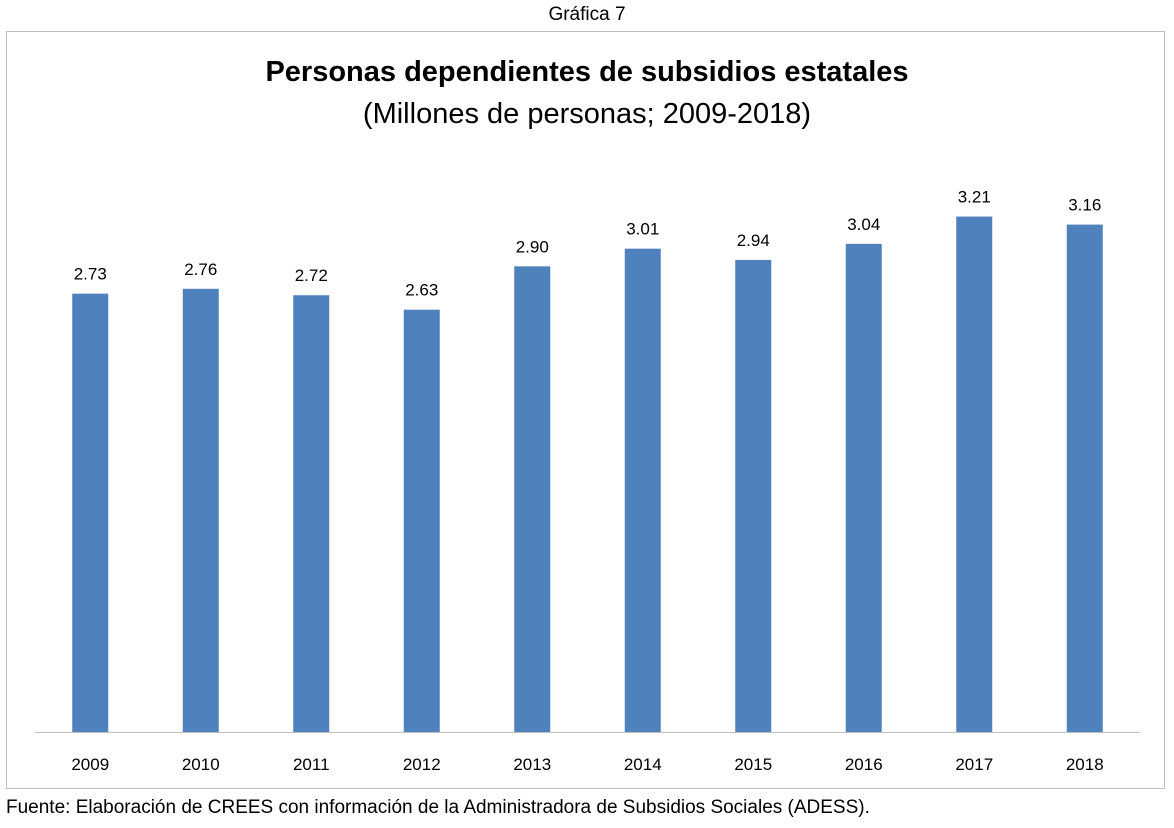 Image resolution: width=1174 pixels, height=828 pixels. What do you see at coordinates (642, 229) in the screenshot?
I see `data-label-2014: 3.01` at bounding box center [642, 229].